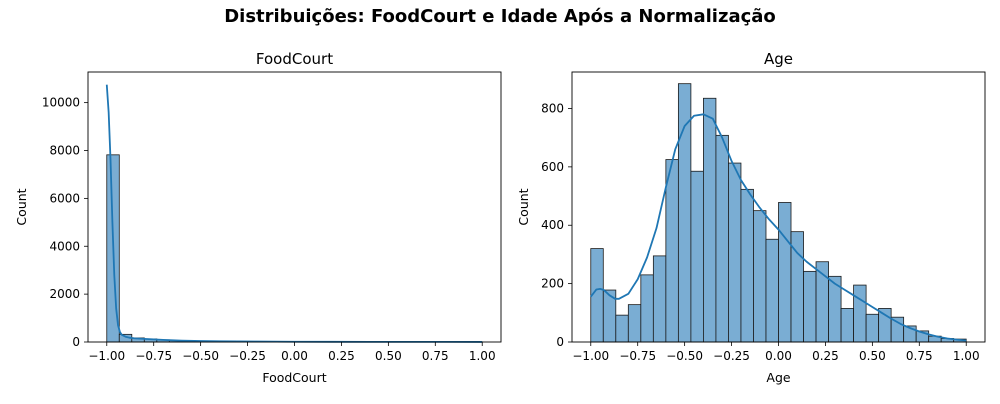 This screenshot has height=404, width=1000. I want to click on x-axis-label: FoodCourt, so click(294, 377).